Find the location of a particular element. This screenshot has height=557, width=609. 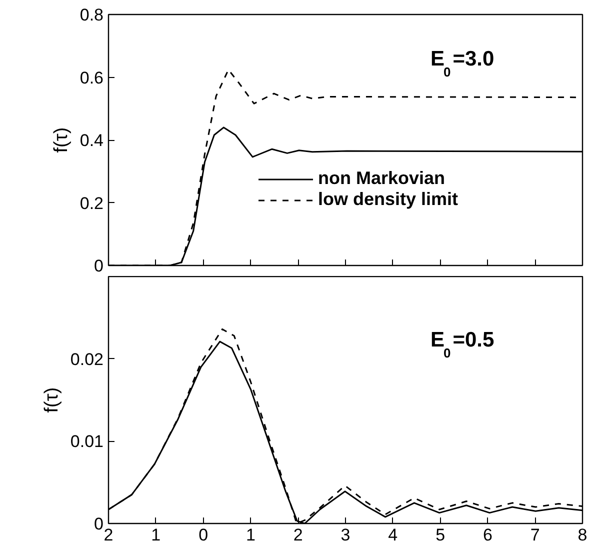

y-tick-label: 0.2 is located at coordinates (92, 203).